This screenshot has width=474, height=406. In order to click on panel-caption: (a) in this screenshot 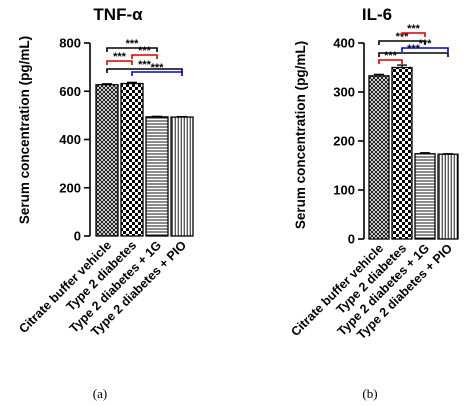, I will do `click(100, 393)`.